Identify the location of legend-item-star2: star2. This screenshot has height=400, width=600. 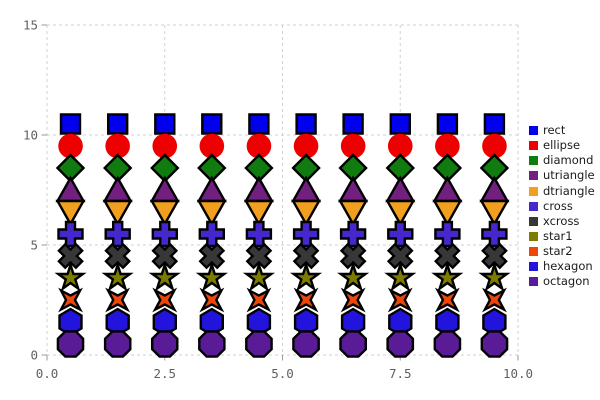
(562, 251).